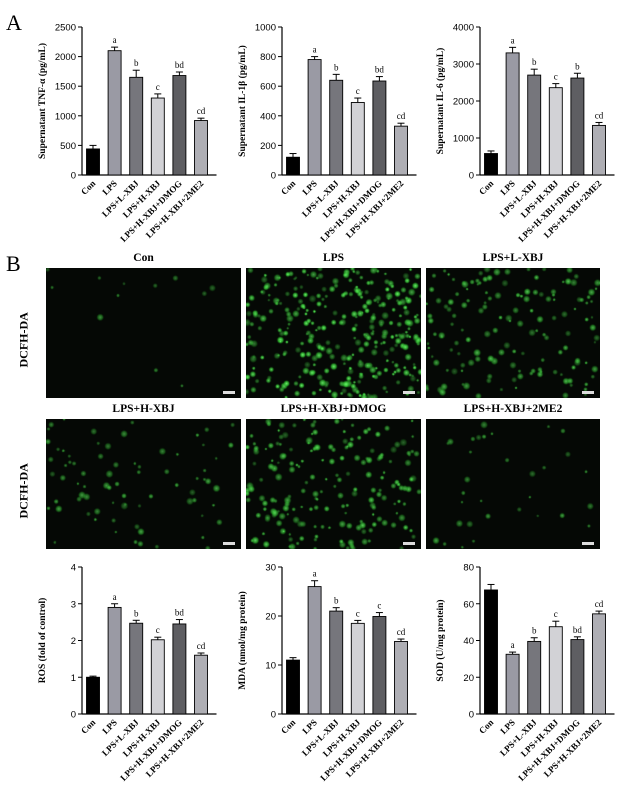 Image resolution: width=638 pixels, height=793 pixels. I want to click on y-tick-label: 10, so click(270, 666).